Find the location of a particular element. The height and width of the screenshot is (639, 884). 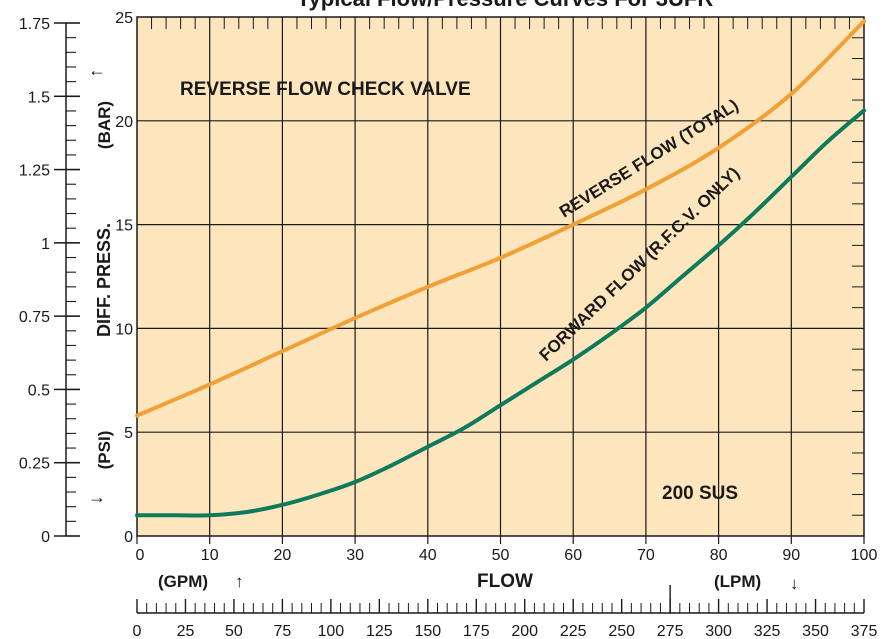

arrow-right-icon: → is located at coordinates (97, 497).